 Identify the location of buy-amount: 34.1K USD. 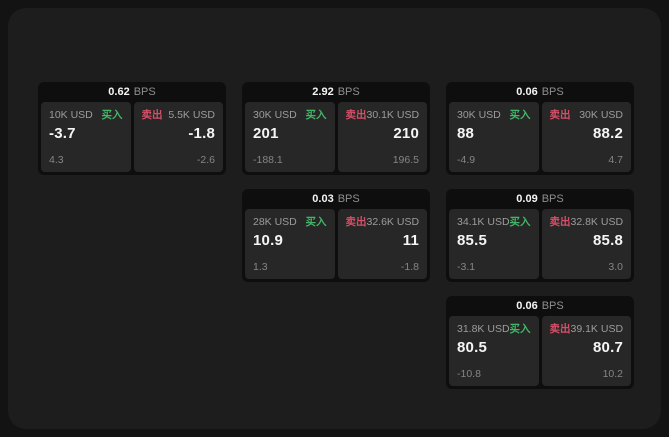
(483, 222).